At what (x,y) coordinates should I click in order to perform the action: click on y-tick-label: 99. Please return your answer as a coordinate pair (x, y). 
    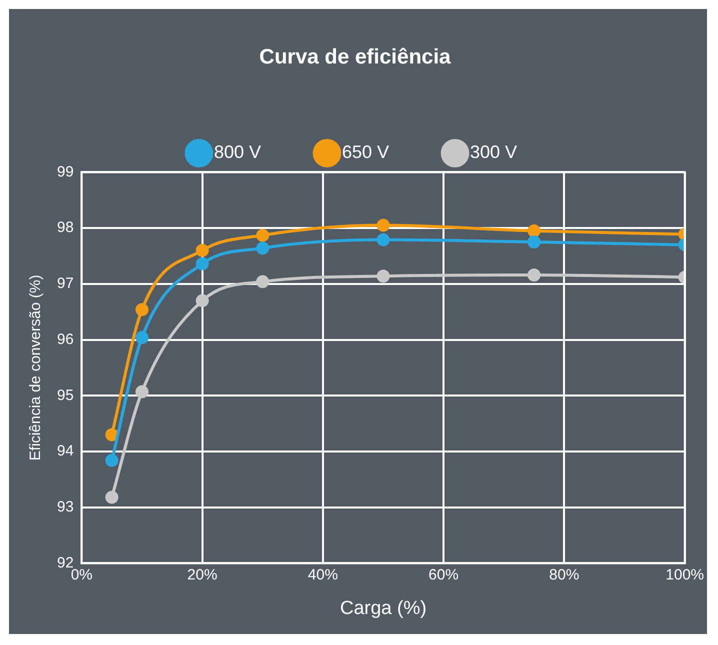
    Looking at the image, I should click on (65, 171).